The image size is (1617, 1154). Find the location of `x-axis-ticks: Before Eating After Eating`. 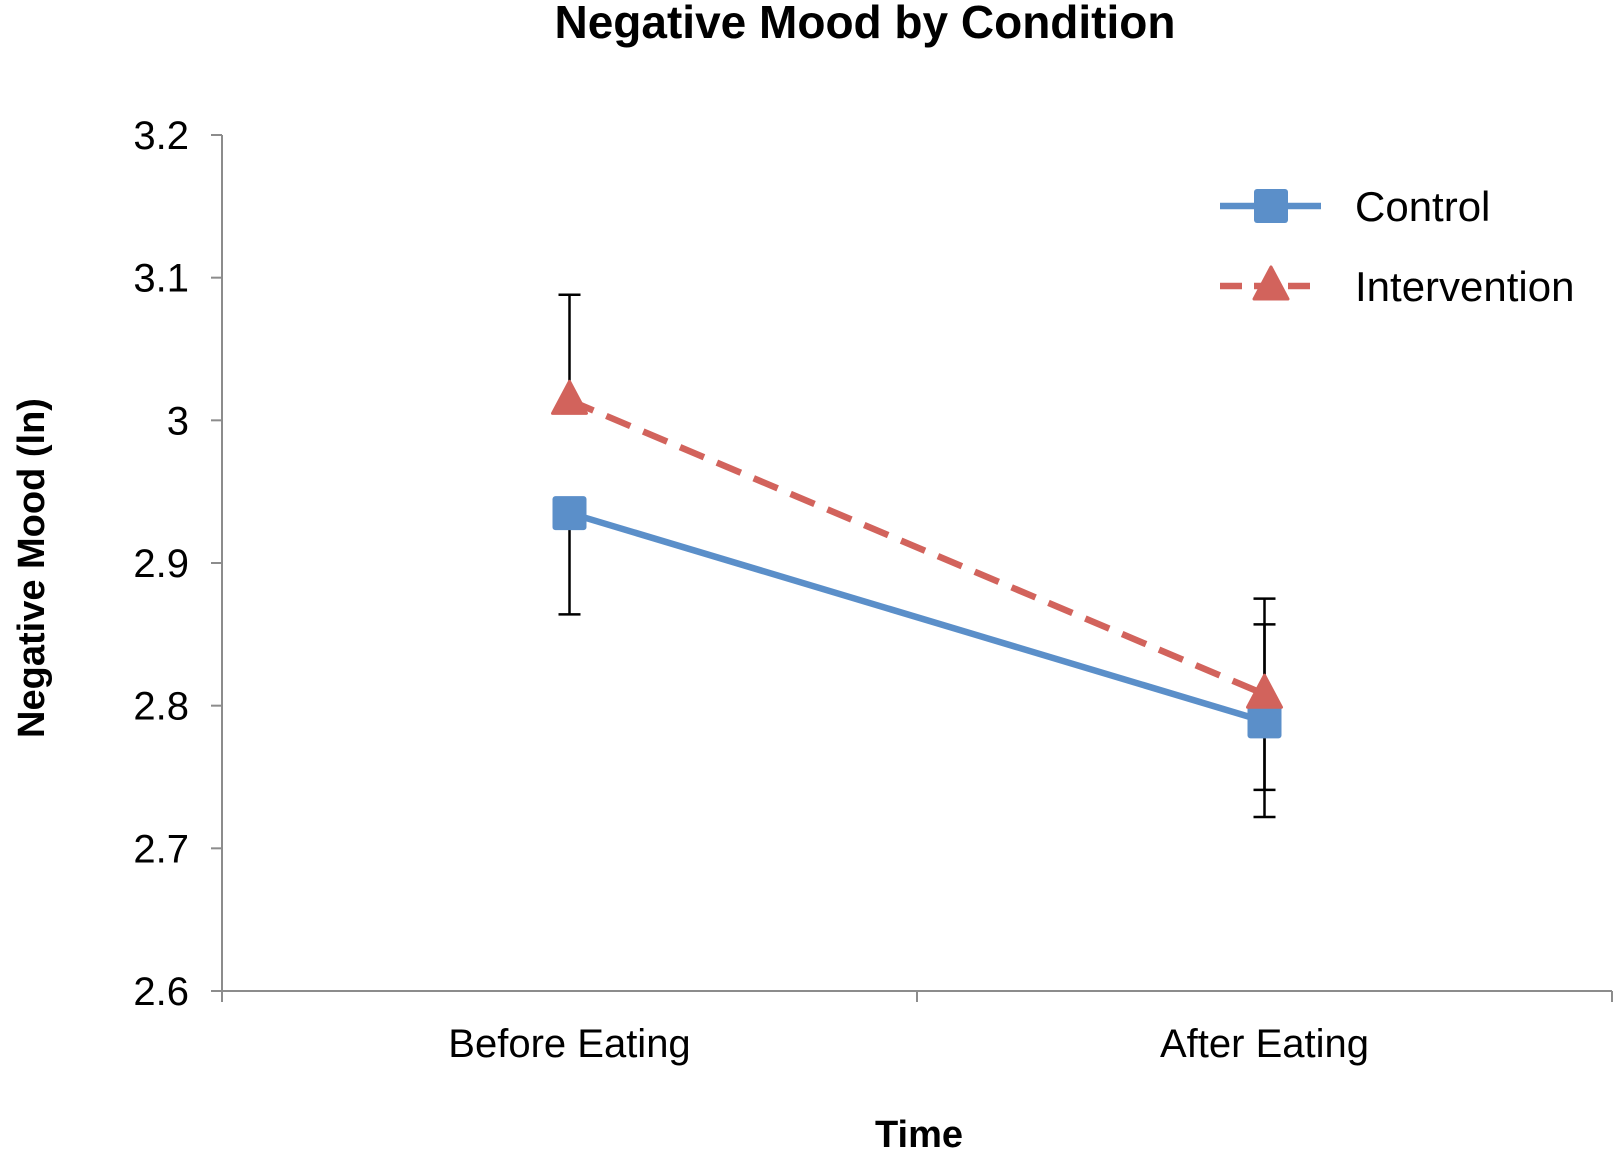

x-axis-ticks: Before Eating After Eating is located at coordinates (917, 1028).